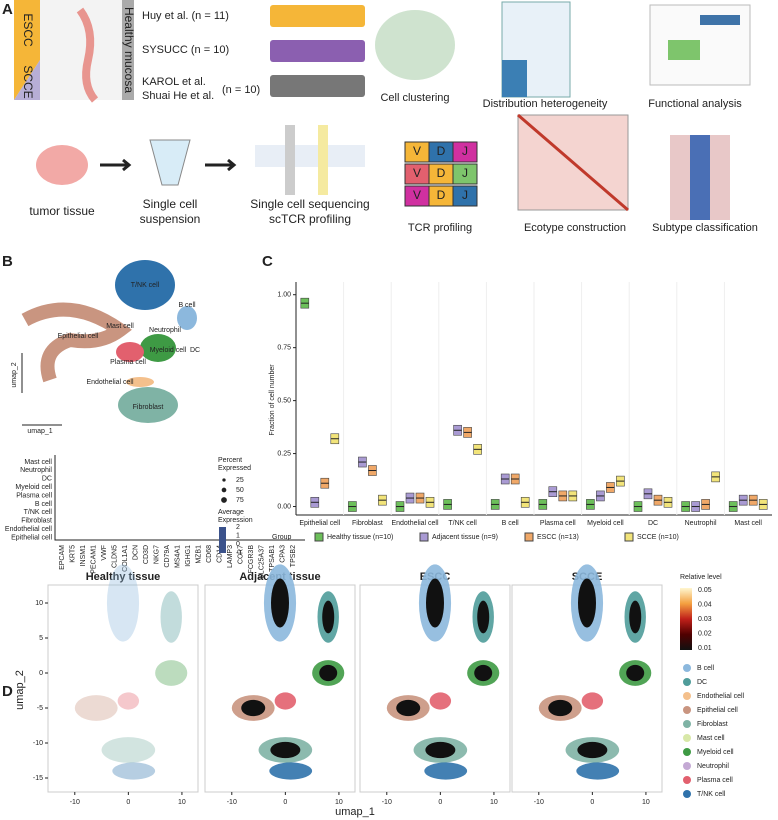  I want to click on legend-label: T/NK cell, so click(711, 794).